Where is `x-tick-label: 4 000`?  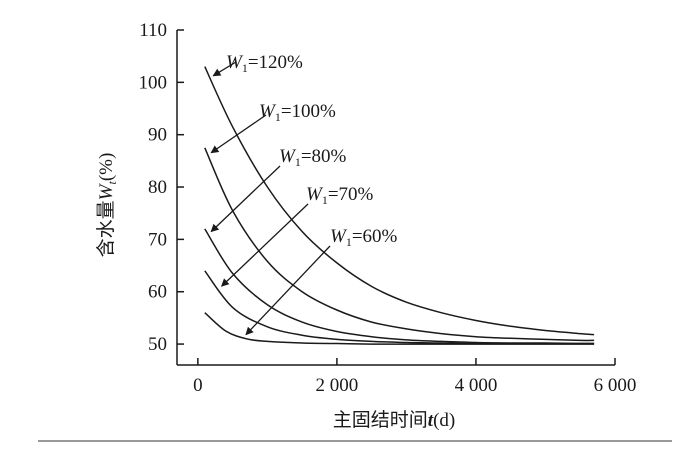
x-tick-label: 4 000 is located at coordinates (476, 385).